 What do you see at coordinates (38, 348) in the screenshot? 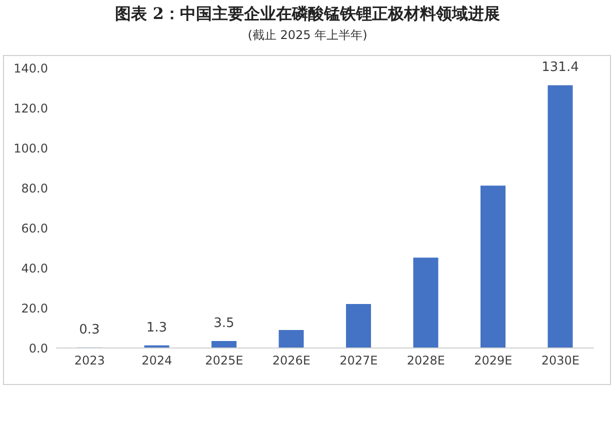
I see `y-tick-label: 0.0` at bounding box center [38, 348].